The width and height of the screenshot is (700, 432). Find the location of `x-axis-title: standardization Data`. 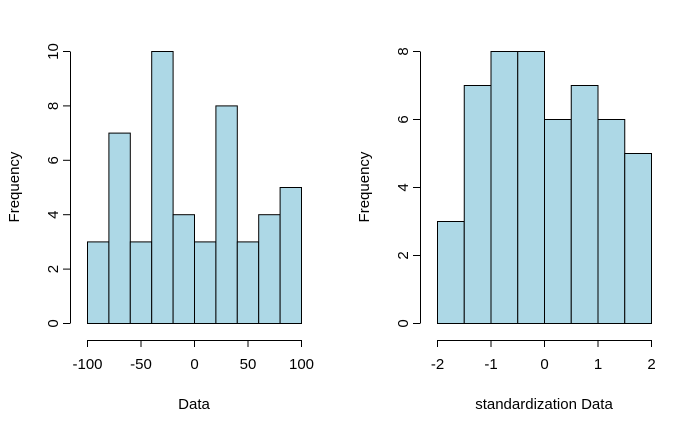

x-axis-title: standardization Data is located at coordinates (544, 404).